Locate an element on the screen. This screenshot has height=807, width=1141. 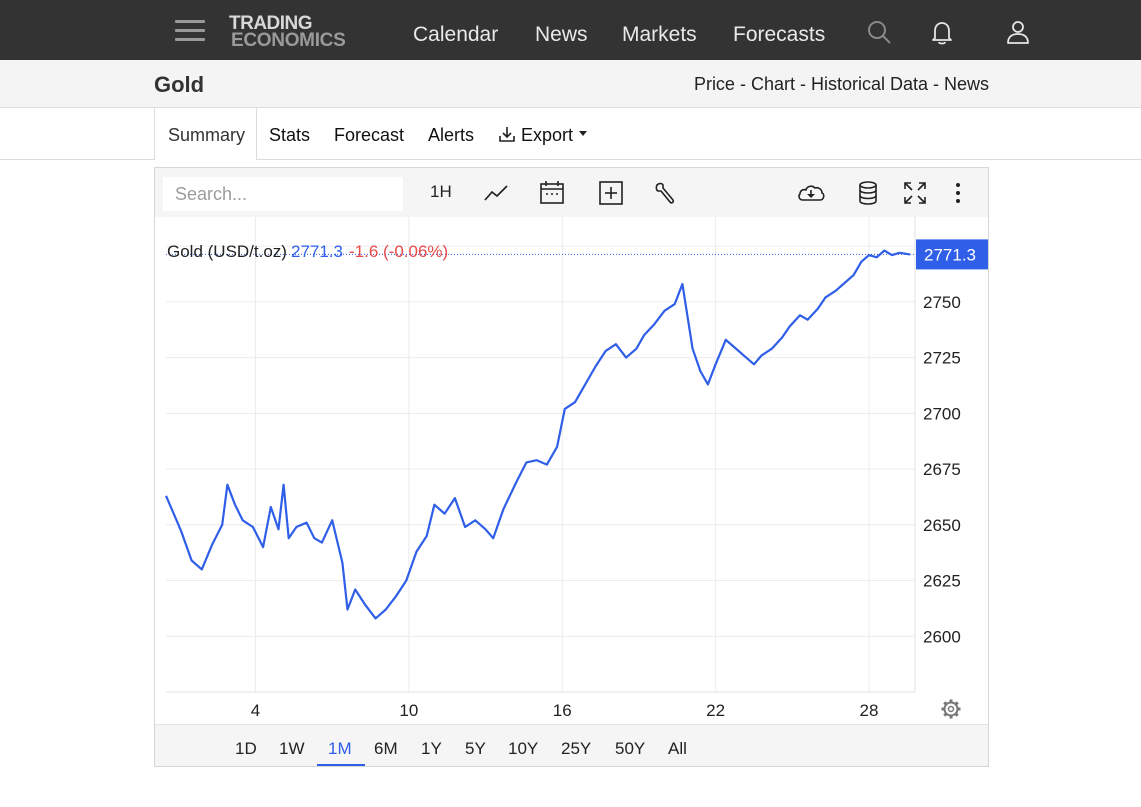
range-active-underline is located at coordinates (341, 765).